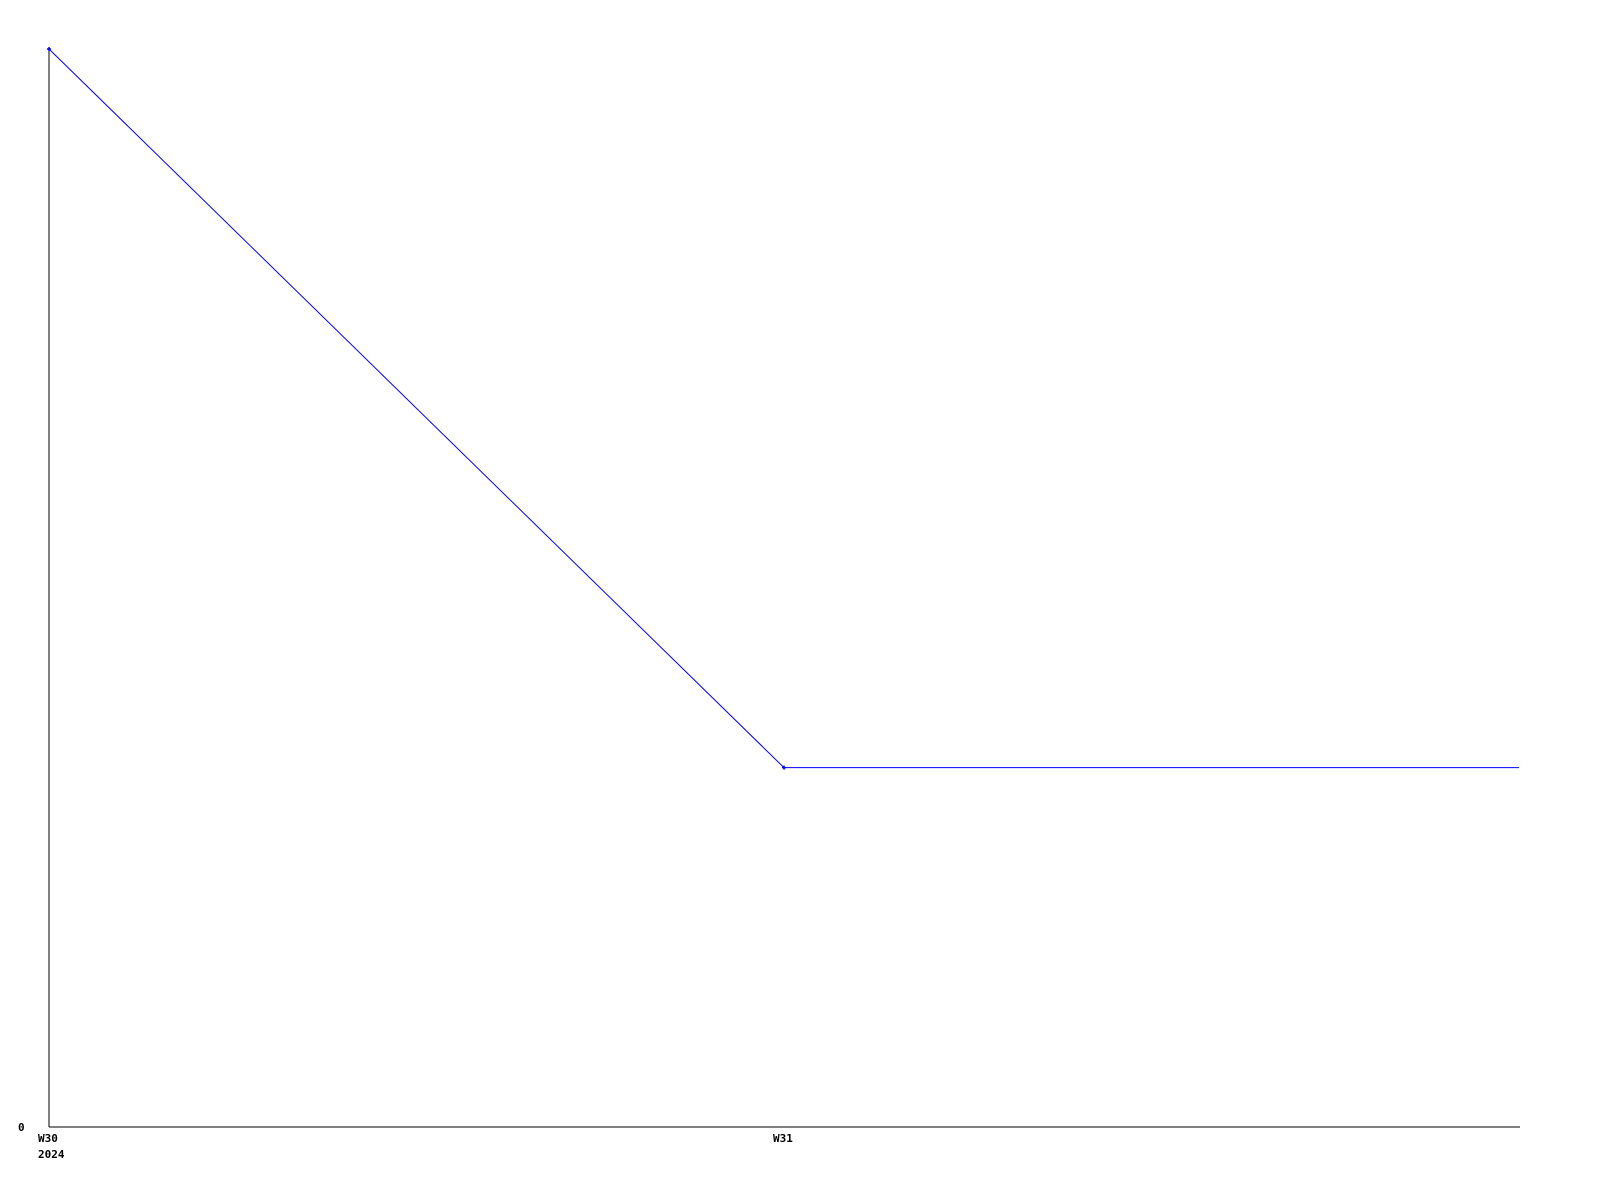 Image resolution: width=1600 pixels, height=1200 pixels. I want to click on x-tick-label-w30: W30, so click(48, 1138).